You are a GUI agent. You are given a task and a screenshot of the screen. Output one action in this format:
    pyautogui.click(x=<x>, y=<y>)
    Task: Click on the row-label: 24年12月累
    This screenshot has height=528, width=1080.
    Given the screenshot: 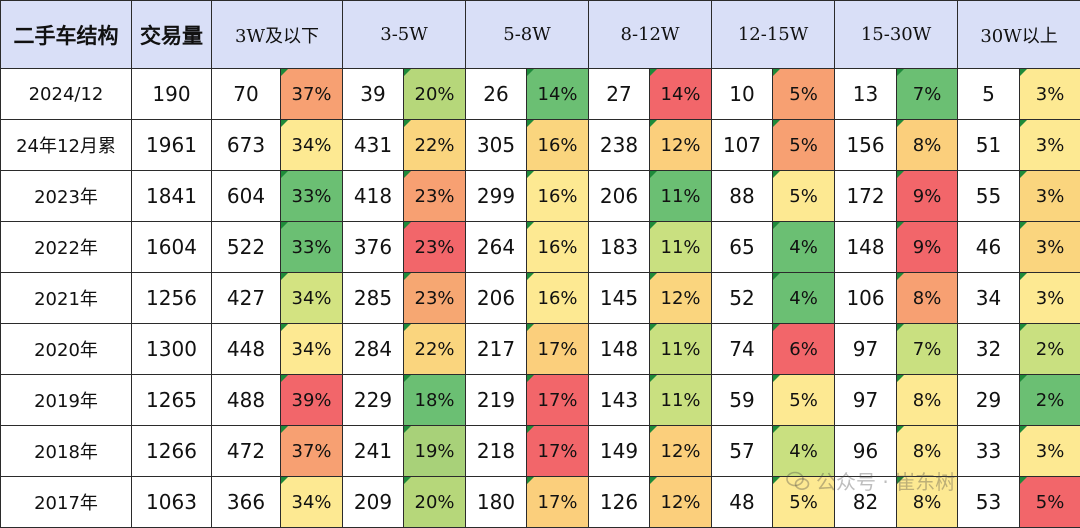 What is the action you would take?
    pyautogui.click(x=66, y=145)
    